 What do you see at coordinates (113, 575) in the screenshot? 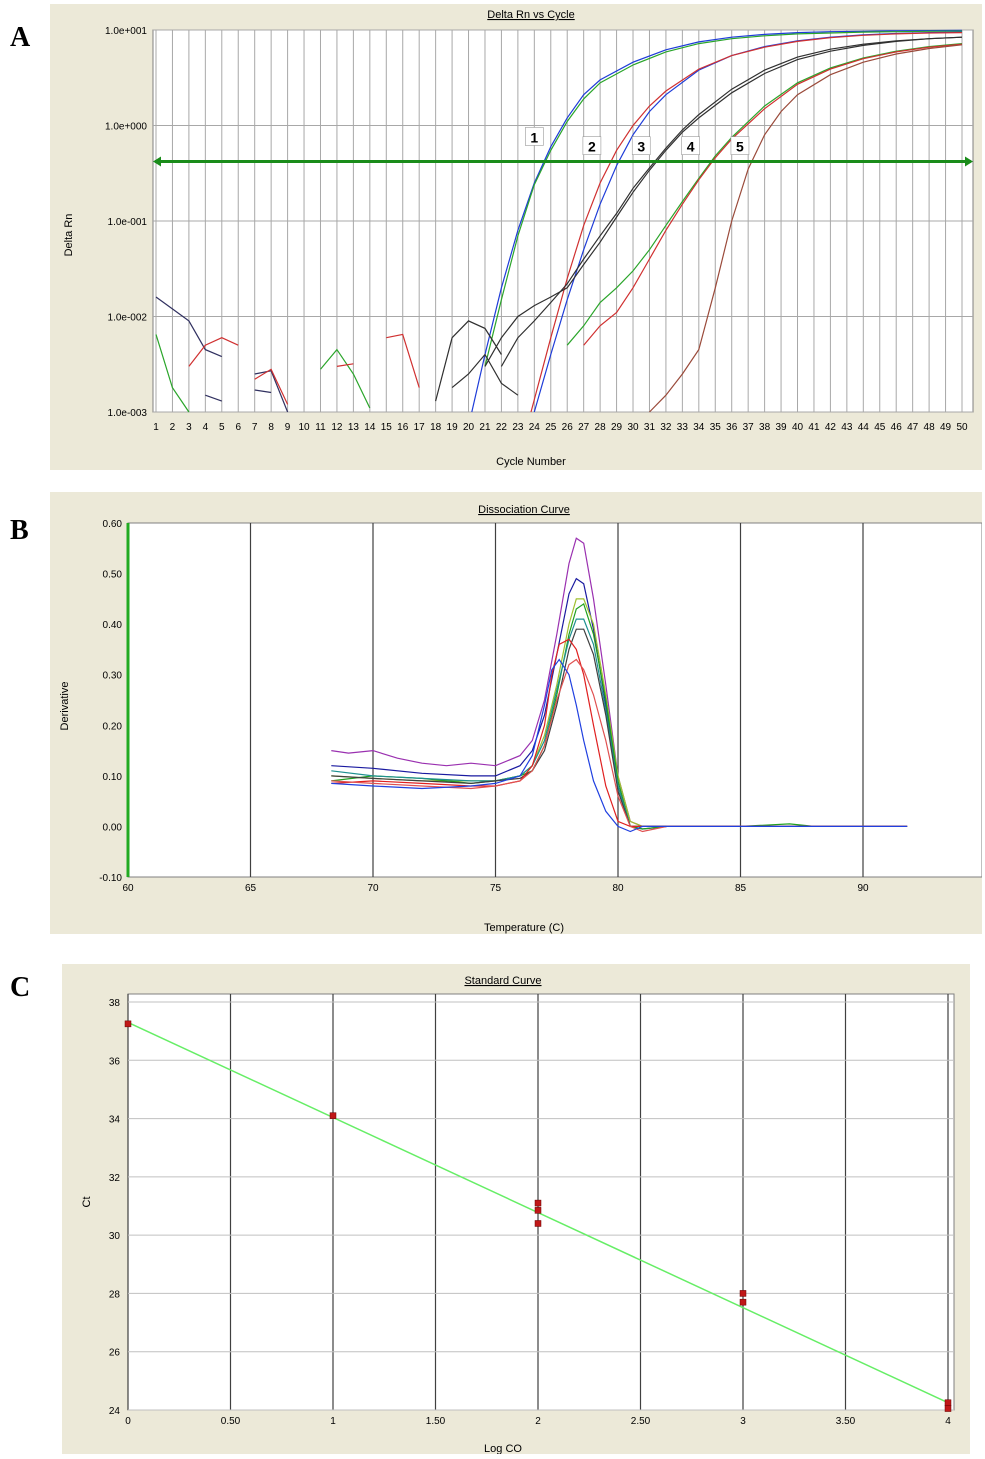
I see `y-tick-label: 0.50` at bounding box center [113, 575].